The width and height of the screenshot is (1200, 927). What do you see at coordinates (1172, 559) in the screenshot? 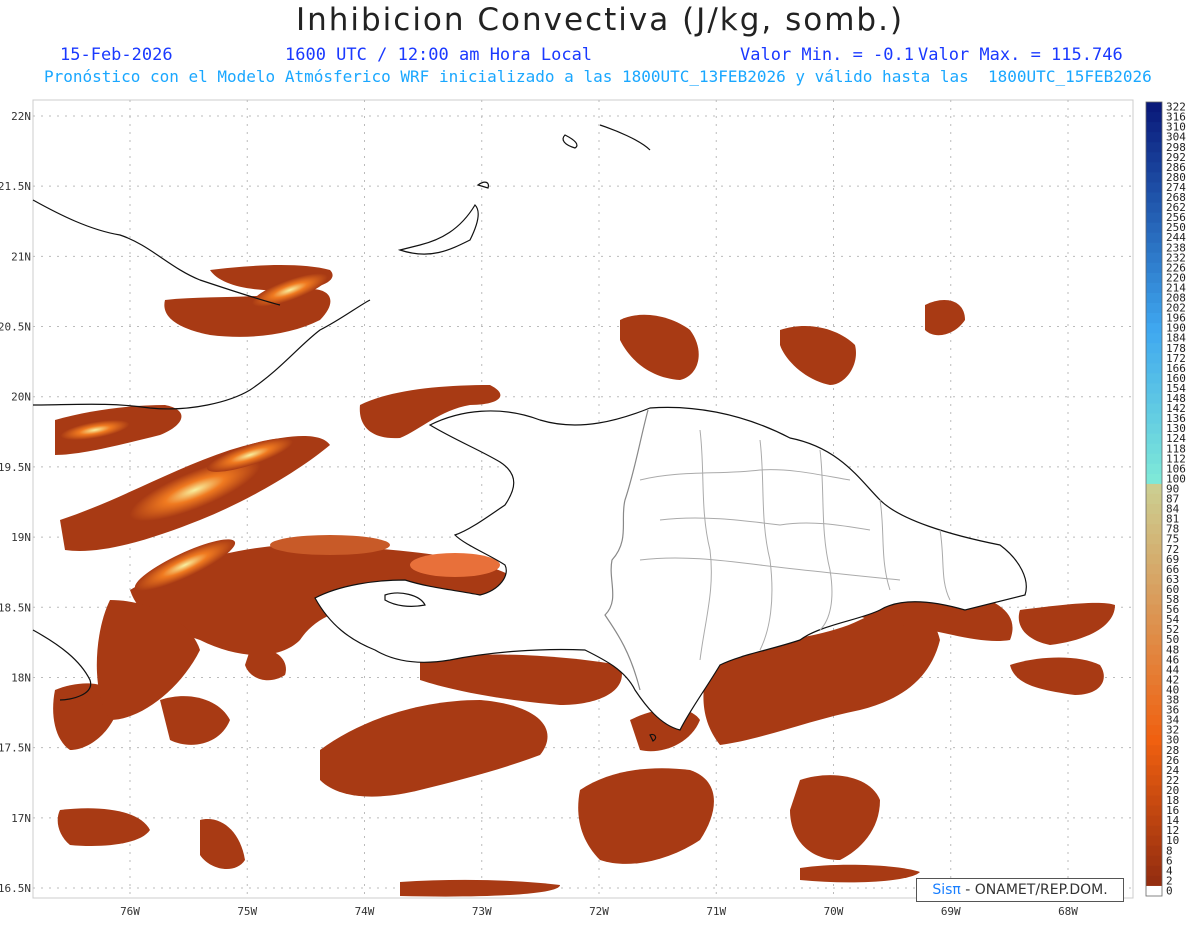
I see `colorbar-label: 69` at bounding box center [1172, 559].